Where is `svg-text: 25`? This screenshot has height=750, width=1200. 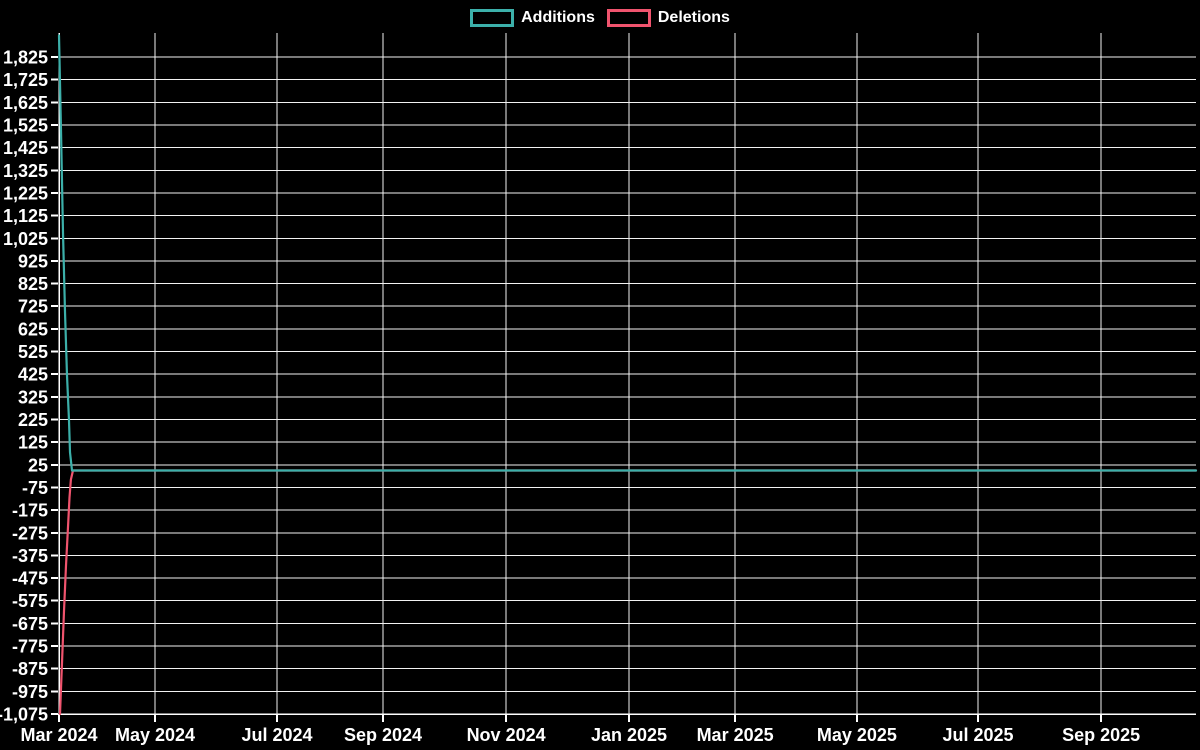 svg-text: 25 is located at coordinates (38, 465).